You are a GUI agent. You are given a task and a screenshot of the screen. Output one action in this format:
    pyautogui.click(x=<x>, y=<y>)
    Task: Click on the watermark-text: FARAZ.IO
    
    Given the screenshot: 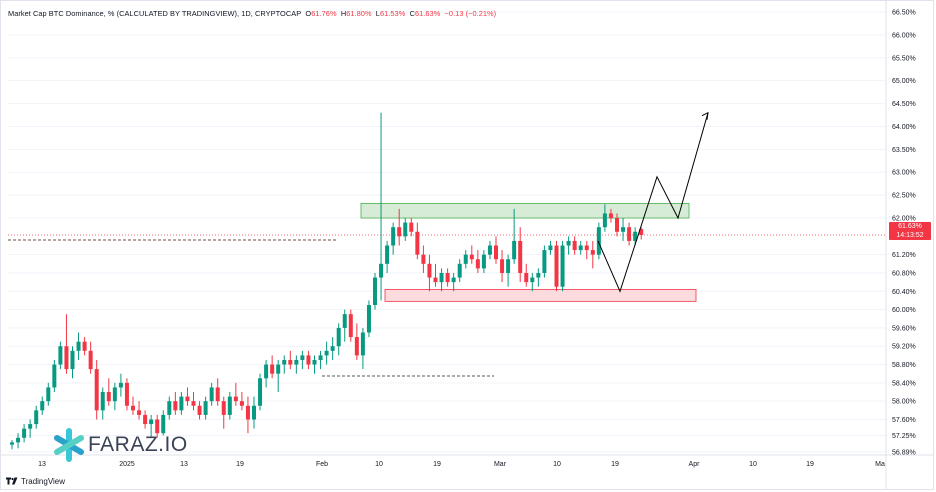 What is the action you would take?
    pyautogui.click(x=138, y=444)
    